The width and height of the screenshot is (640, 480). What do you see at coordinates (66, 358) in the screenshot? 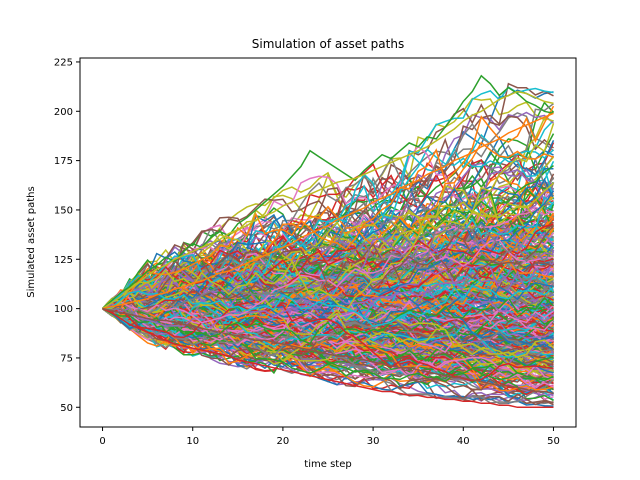
I see `y-tick-label: 75` at bounding box center [66, 358].